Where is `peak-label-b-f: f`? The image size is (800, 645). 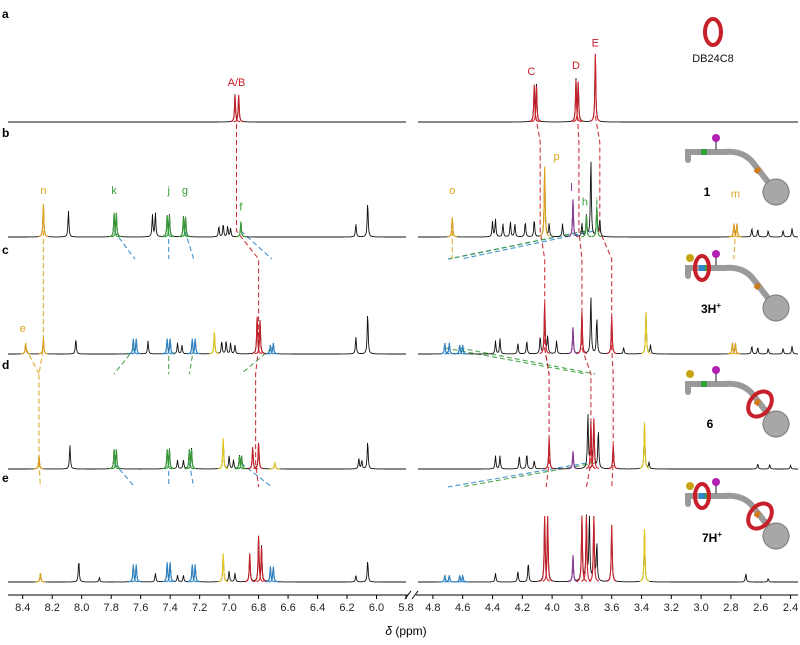
peak-label-b-f: f is located at coordinates (241, 208).